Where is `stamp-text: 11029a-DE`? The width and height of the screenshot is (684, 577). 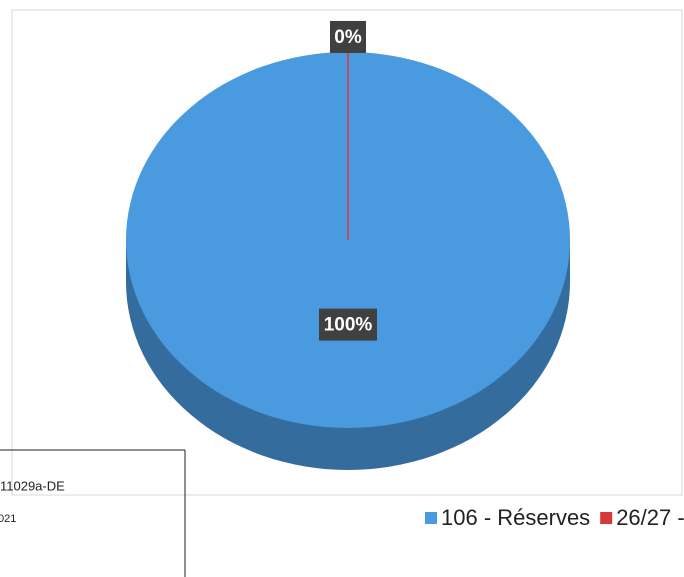 stamp-text: 11029a-DE is located at coordinates (32, 485).